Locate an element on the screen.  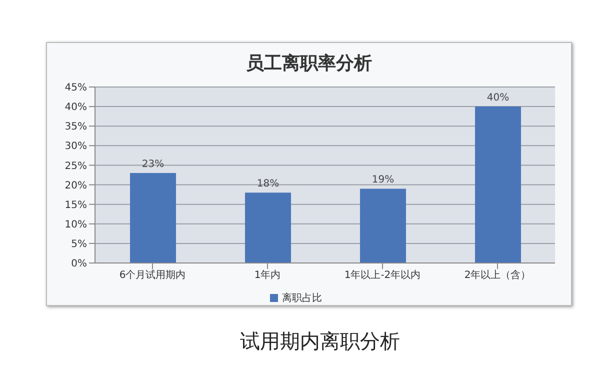
x-tick-label: 1年内 is located at coordinates (267, 275).